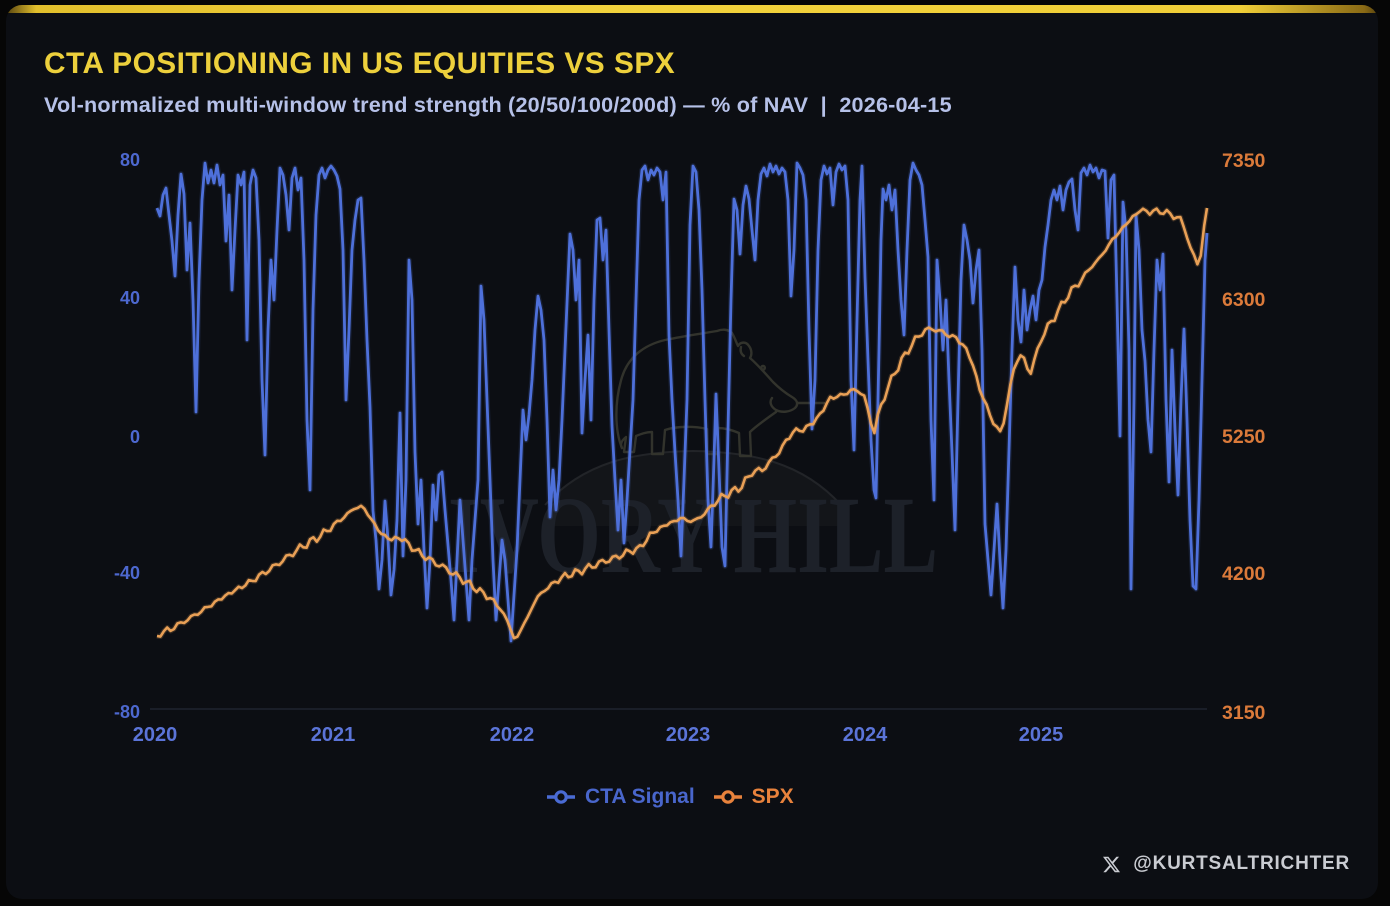 This screenshot has height=906, width=1390. I want to click on svg-text: 0, so click(135, 437).